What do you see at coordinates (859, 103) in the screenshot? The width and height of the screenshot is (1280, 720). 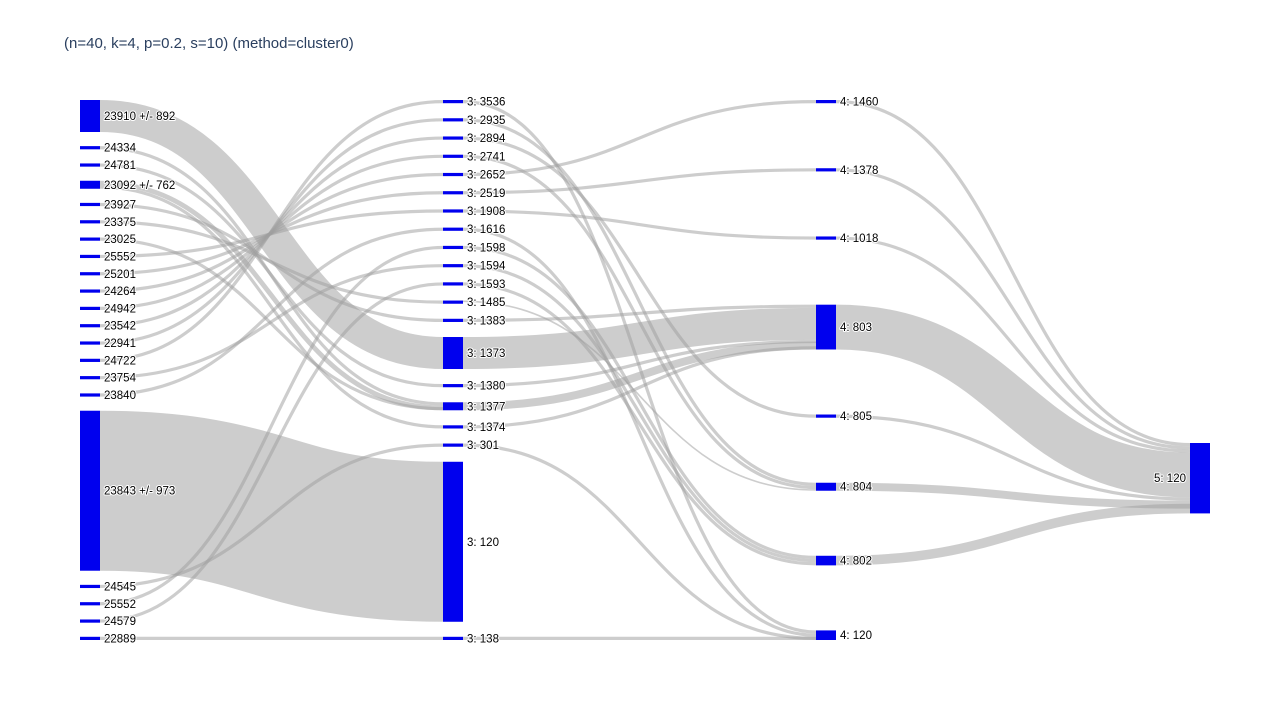 I see `node-label: 4: 1460` at bounding box center [859, 103].